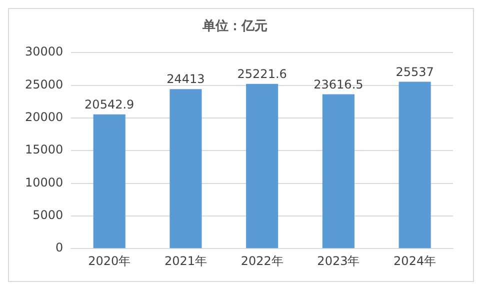 The image size is (482, 290). What do you see at coordinates (185, 261) in the screenshot?
I see `x-tick-label: 2021年` at bounding box center [185, 261].